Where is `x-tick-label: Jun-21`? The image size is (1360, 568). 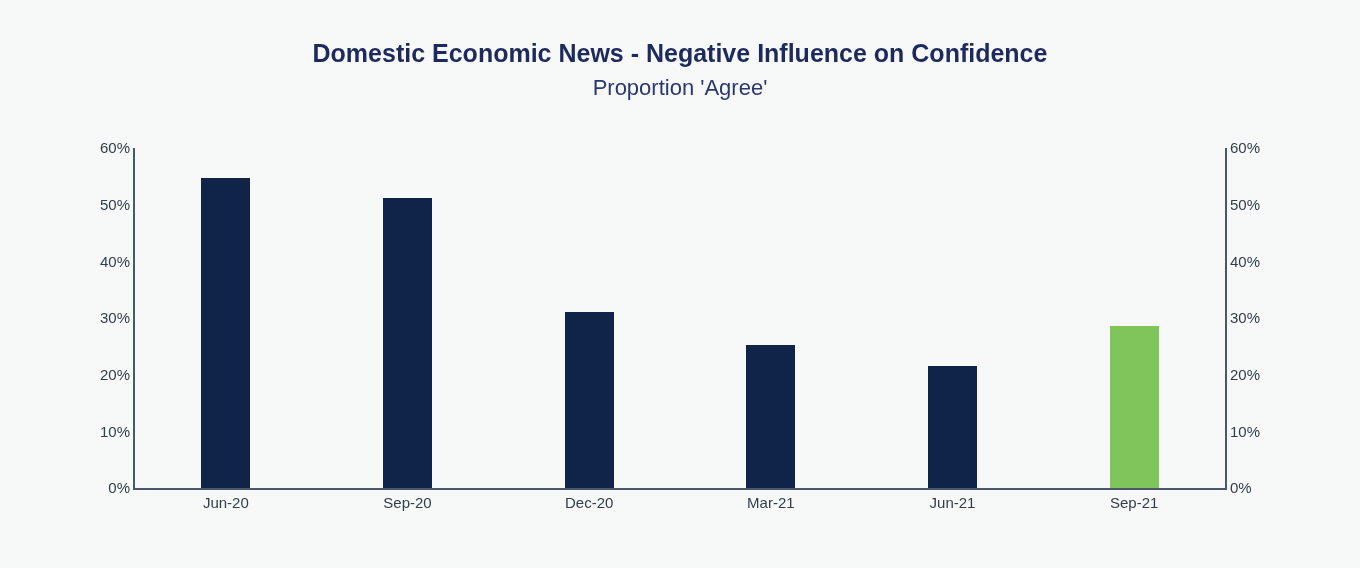 x-tick-label: Jun-21 is located at coordinates (952, 502).